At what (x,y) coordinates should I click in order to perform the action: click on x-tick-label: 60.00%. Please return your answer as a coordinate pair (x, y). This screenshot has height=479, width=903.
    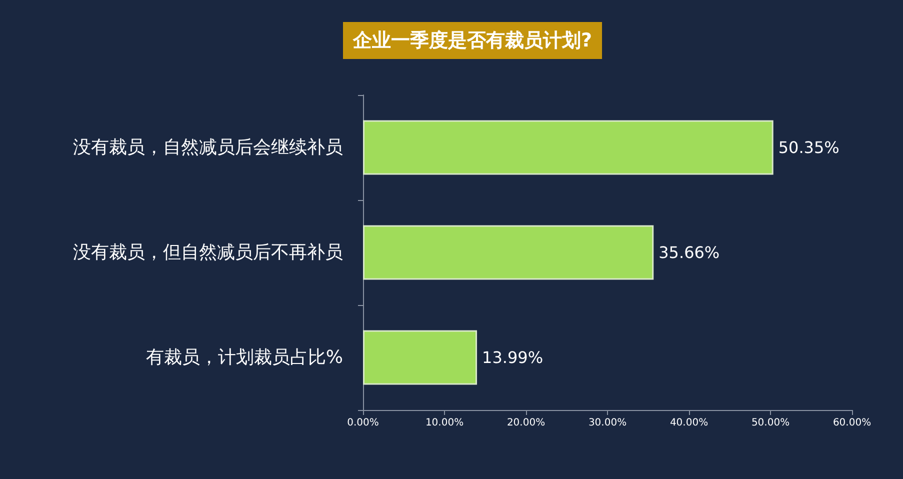
    Looking at the image, I should click on (852, 423).